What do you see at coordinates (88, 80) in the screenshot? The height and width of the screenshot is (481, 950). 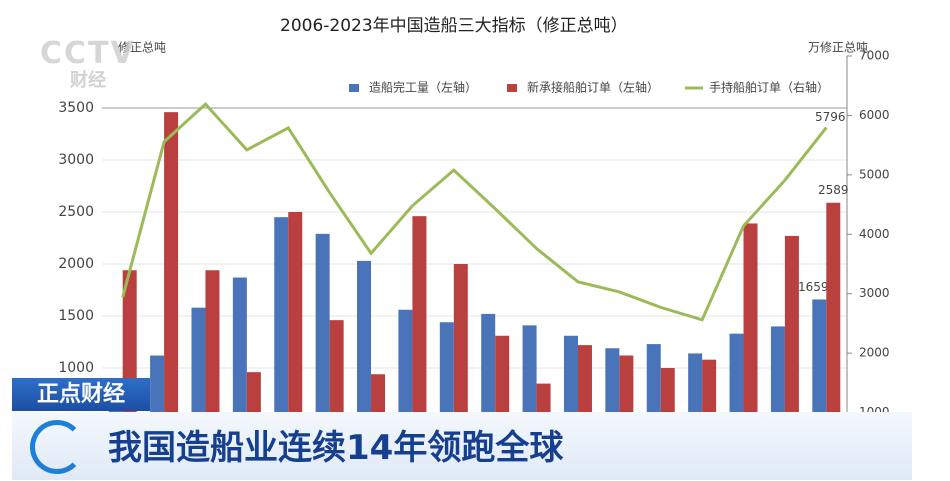 I see `channel-name: 财经` at bounding box center [88, 80].